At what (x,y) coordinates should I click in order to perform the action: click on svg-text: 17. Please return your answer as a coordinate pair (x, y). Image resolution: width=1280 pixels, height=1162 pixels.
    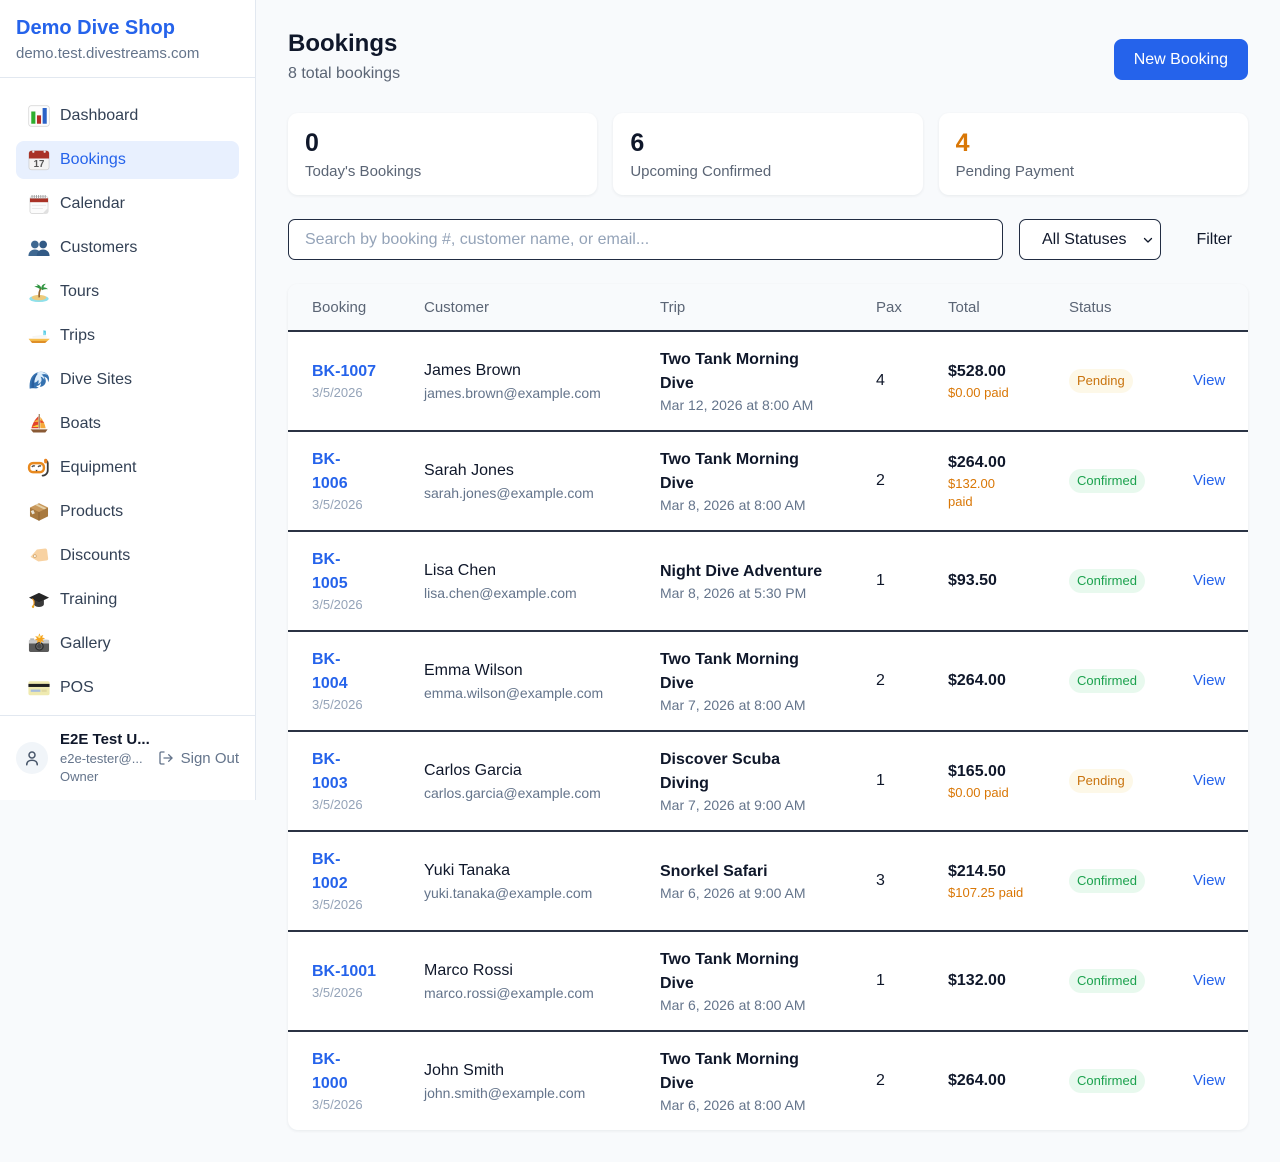
    Looking at the image, I should click on (39, 164).